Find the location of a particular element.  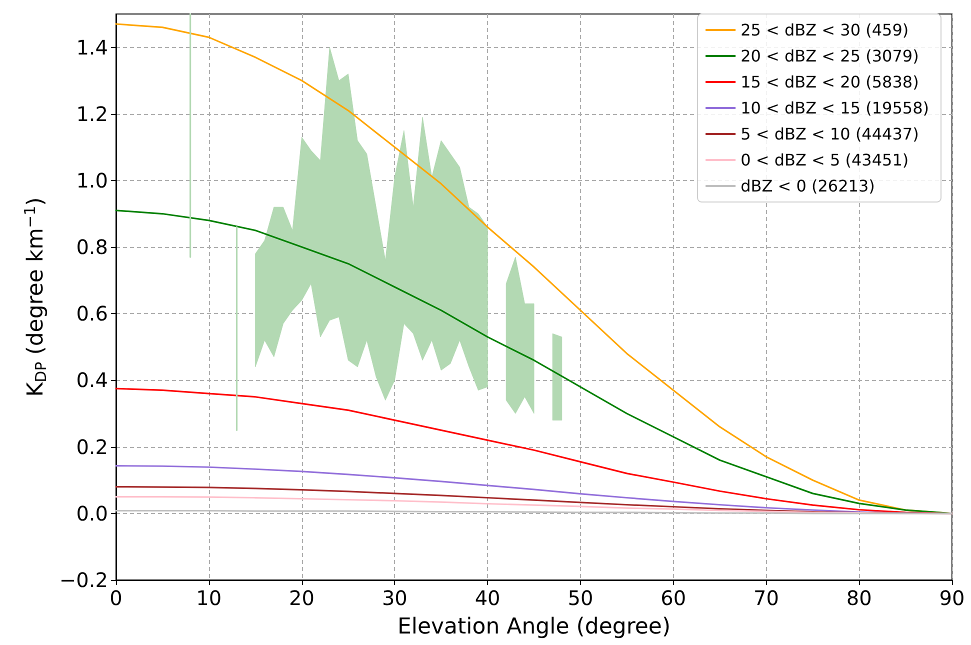

y-axis-title: KDP (degree km−1) is located at coordinates (35, 297).